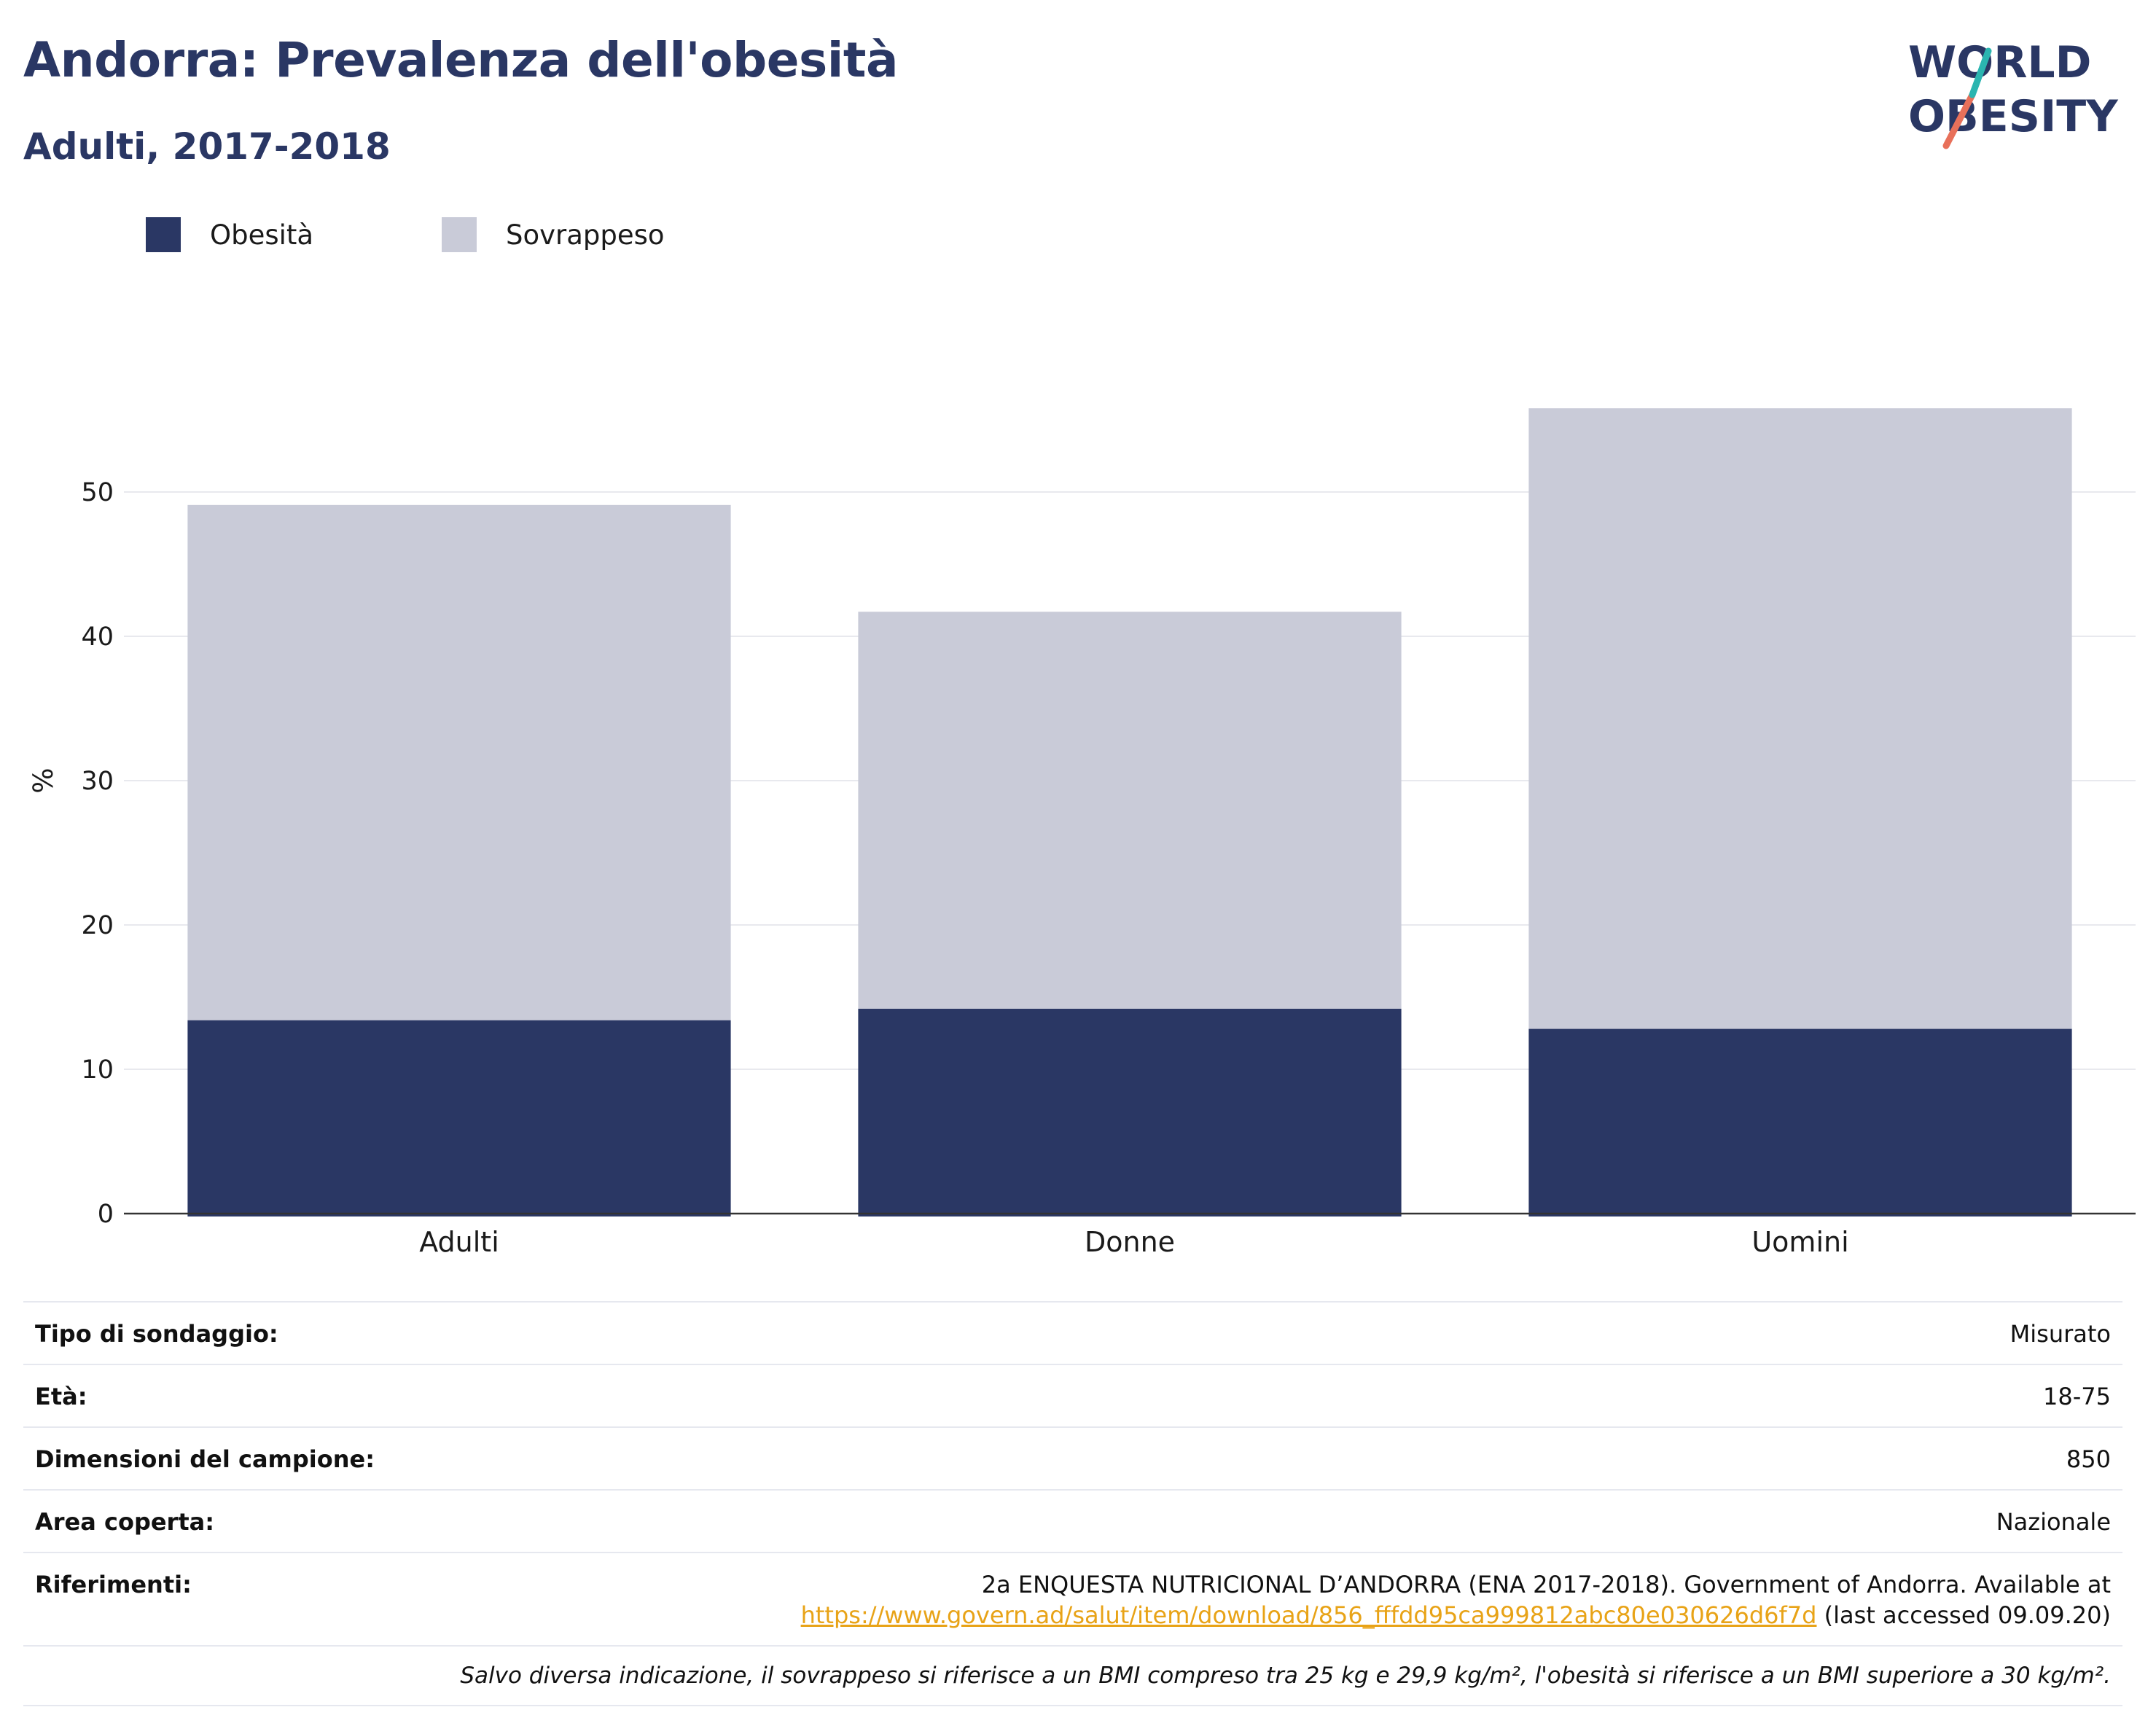 Image resolution: width=2156 pixels, height=1734 pixels. What do you see at coordinates (1130, 1242) in the screenshot?
I see `x-tick-label: Donne` at bounding box center [1130, 1242].